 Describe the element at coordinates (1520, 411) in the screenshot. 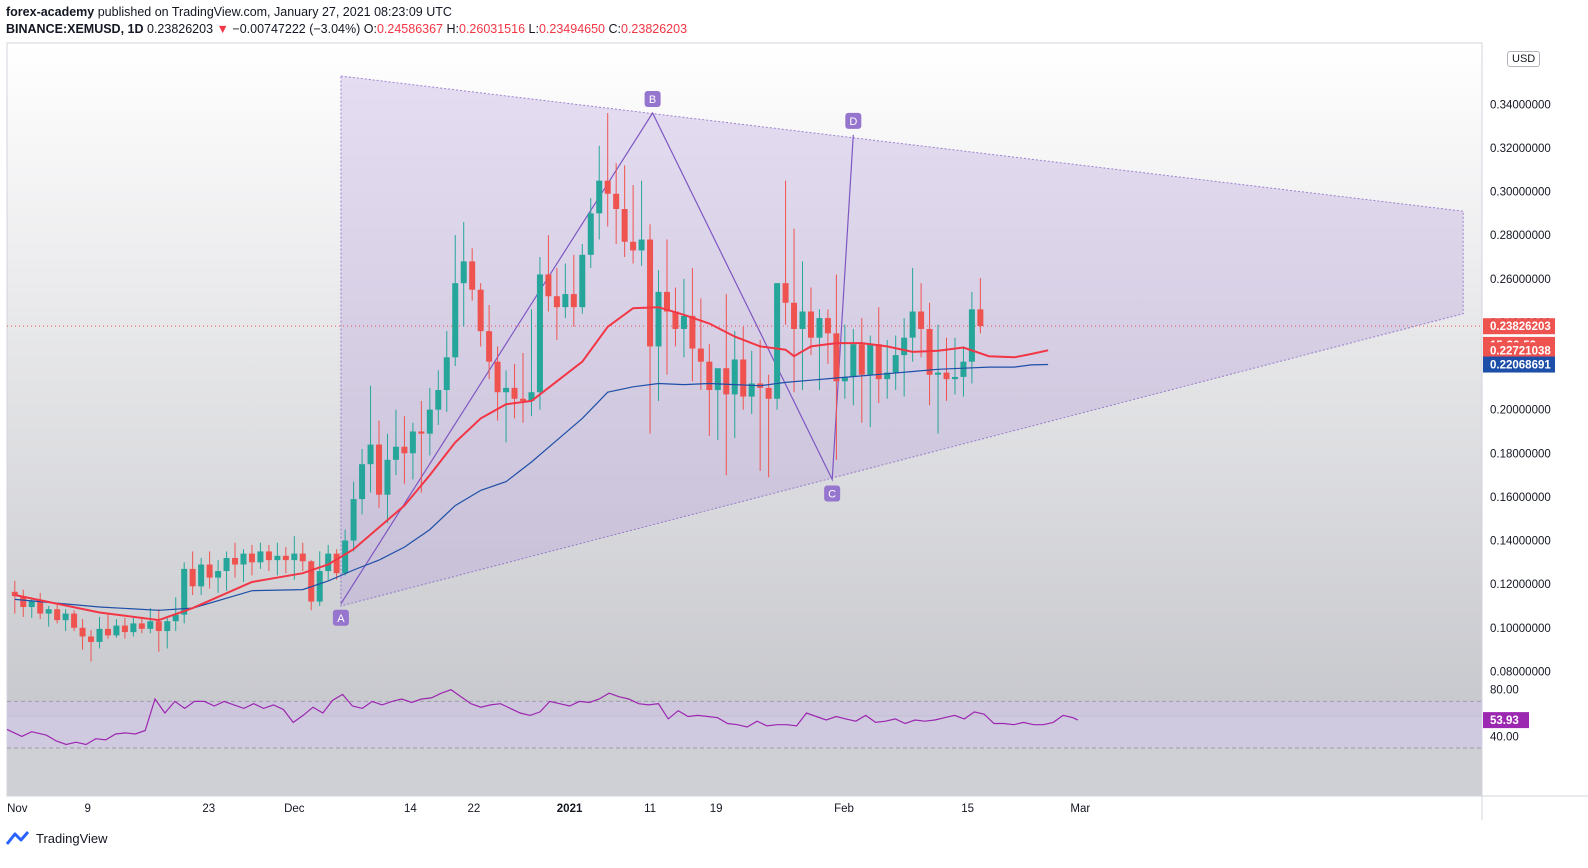

I see `price-tick-label: 0.20000000` at that location.